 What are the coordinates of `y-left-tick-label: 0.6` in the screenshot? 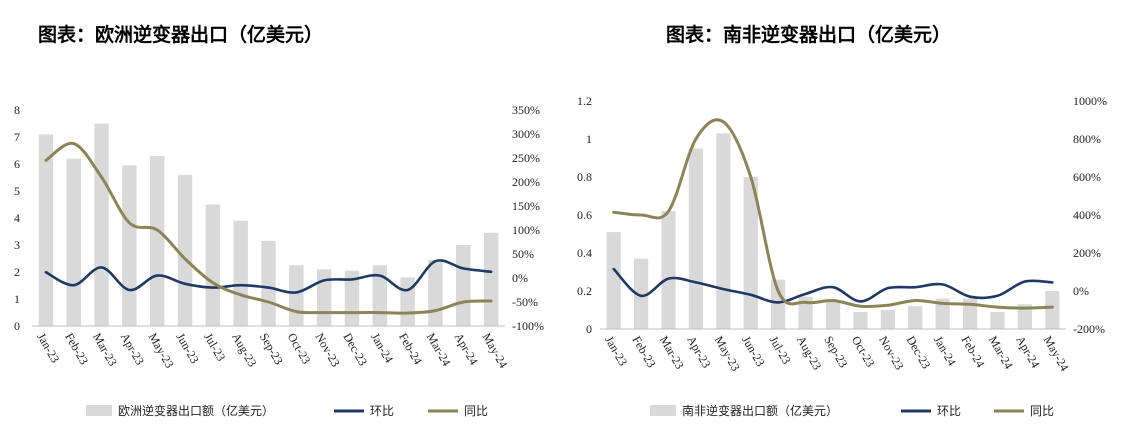 It's located at (584, 215).